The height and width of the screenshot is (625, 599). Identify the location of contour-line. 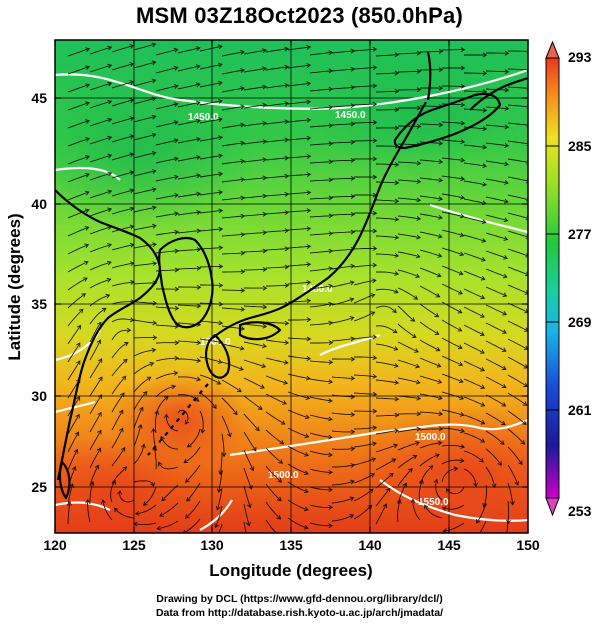
(78, 345).